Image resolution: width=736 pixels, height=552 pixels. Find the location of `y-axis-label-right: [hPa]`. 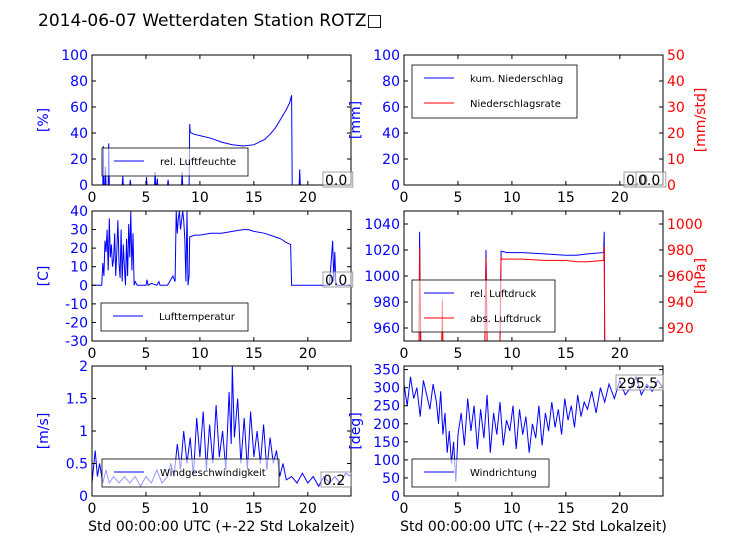

y-axis-label-right: [hPa] is located at coordinates (701, 276).